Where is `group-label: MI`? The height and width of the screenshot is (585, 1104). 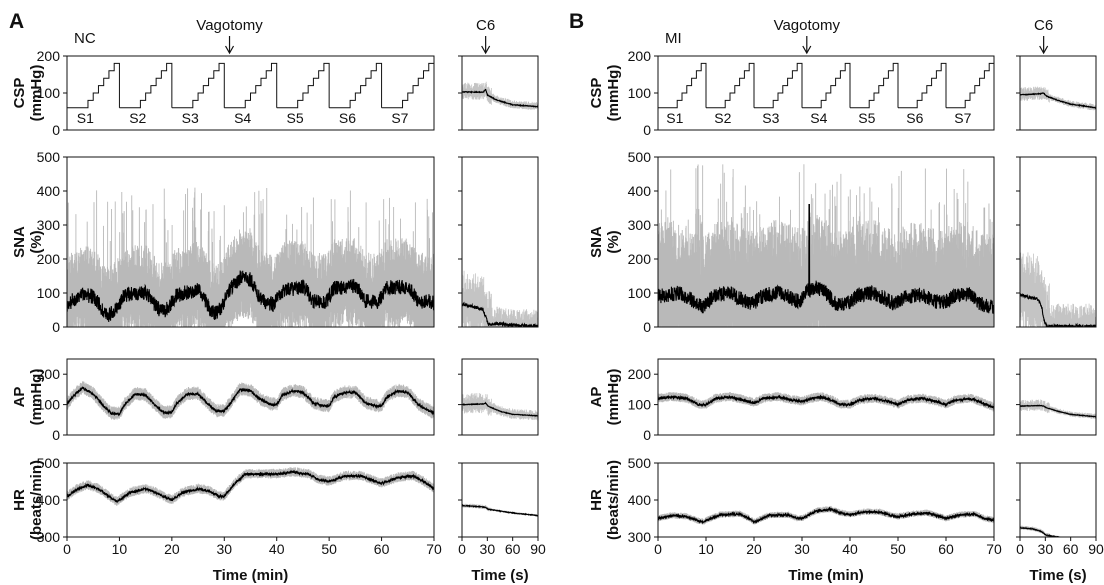 group-label: MI is located at coordinates (673, 38).